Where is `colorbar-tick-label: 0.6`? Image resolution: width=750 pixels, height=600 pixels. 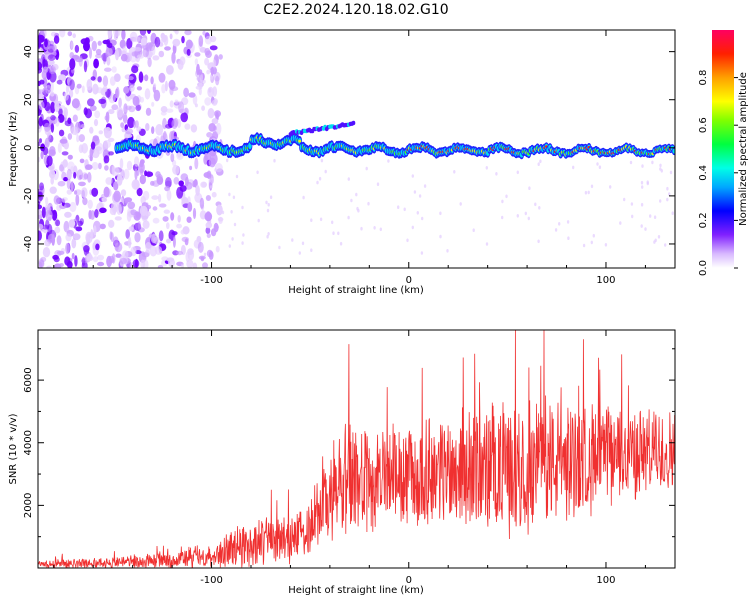
colorbar-tick-label: 0.6 is located at coordinates (703, 125).